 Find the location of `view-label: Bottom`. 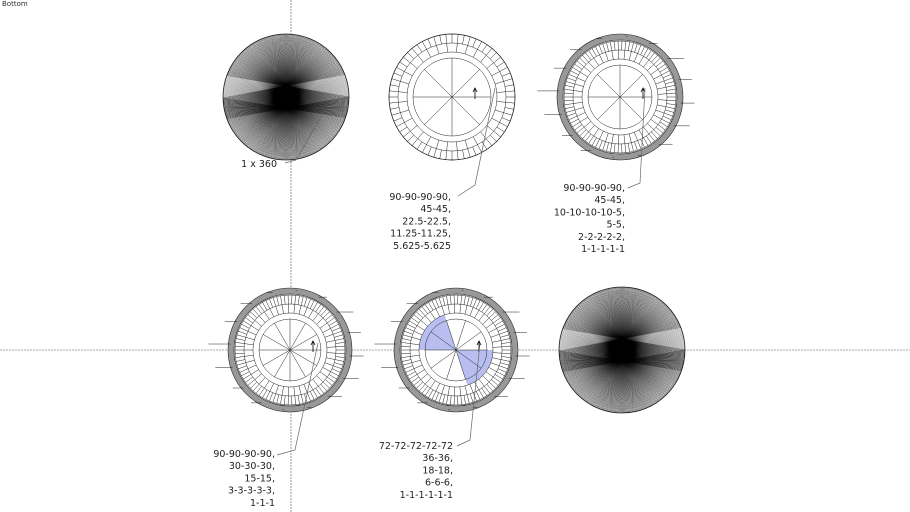

view-label: Bottom is located at coordinates (15, 4).